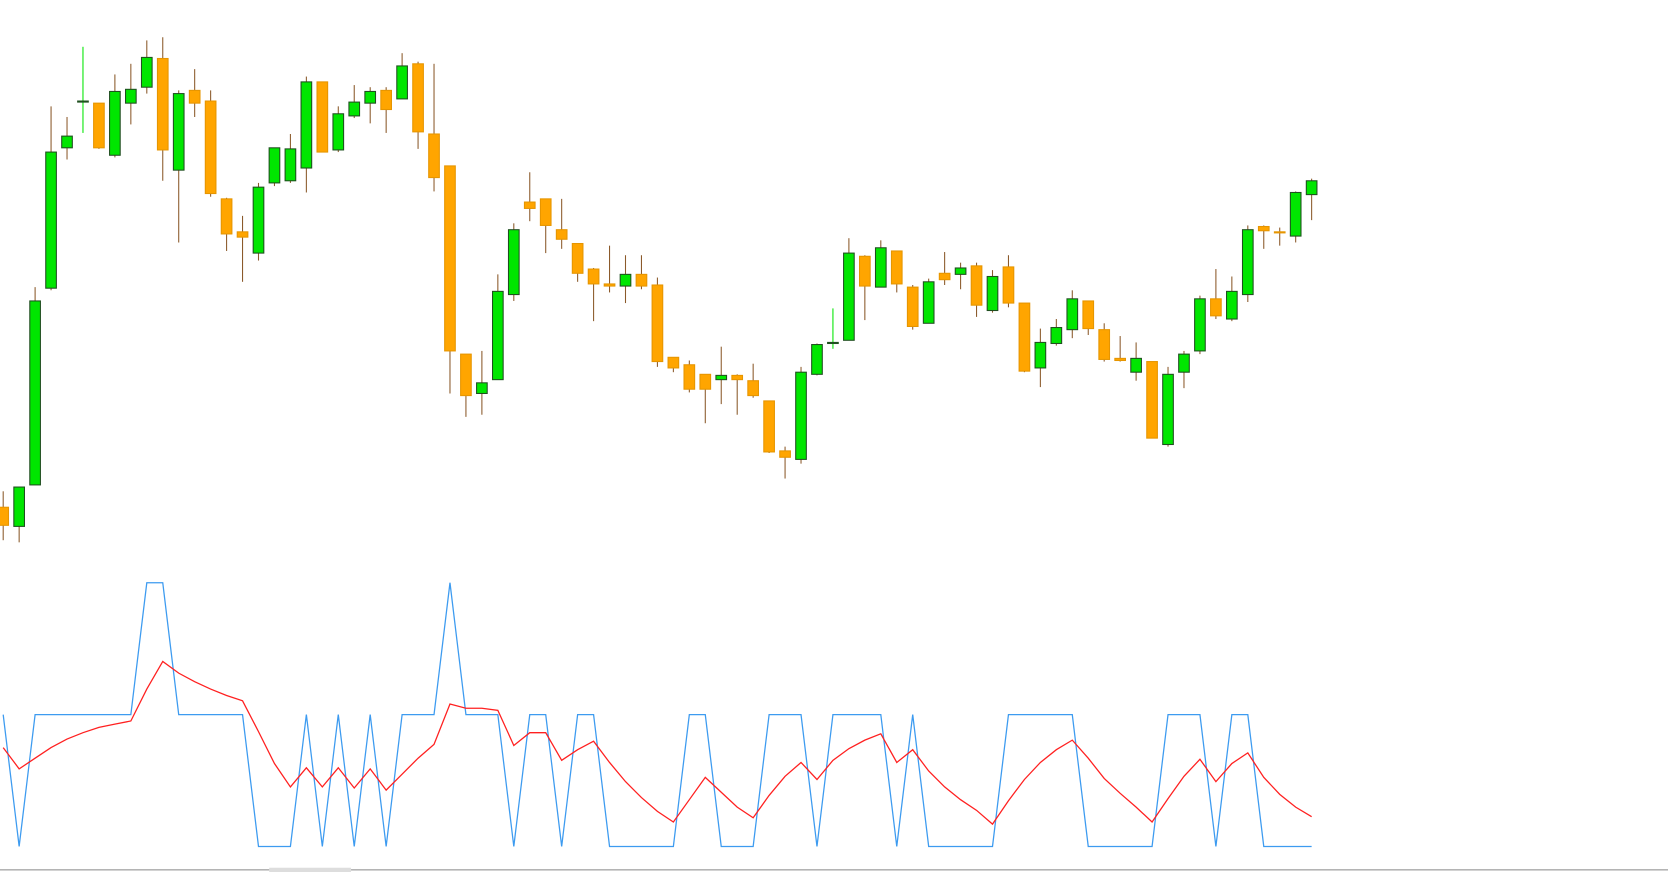  Describe the element at coordinates (310, 869) in the screenshot. I see `scrollbar` at that location.